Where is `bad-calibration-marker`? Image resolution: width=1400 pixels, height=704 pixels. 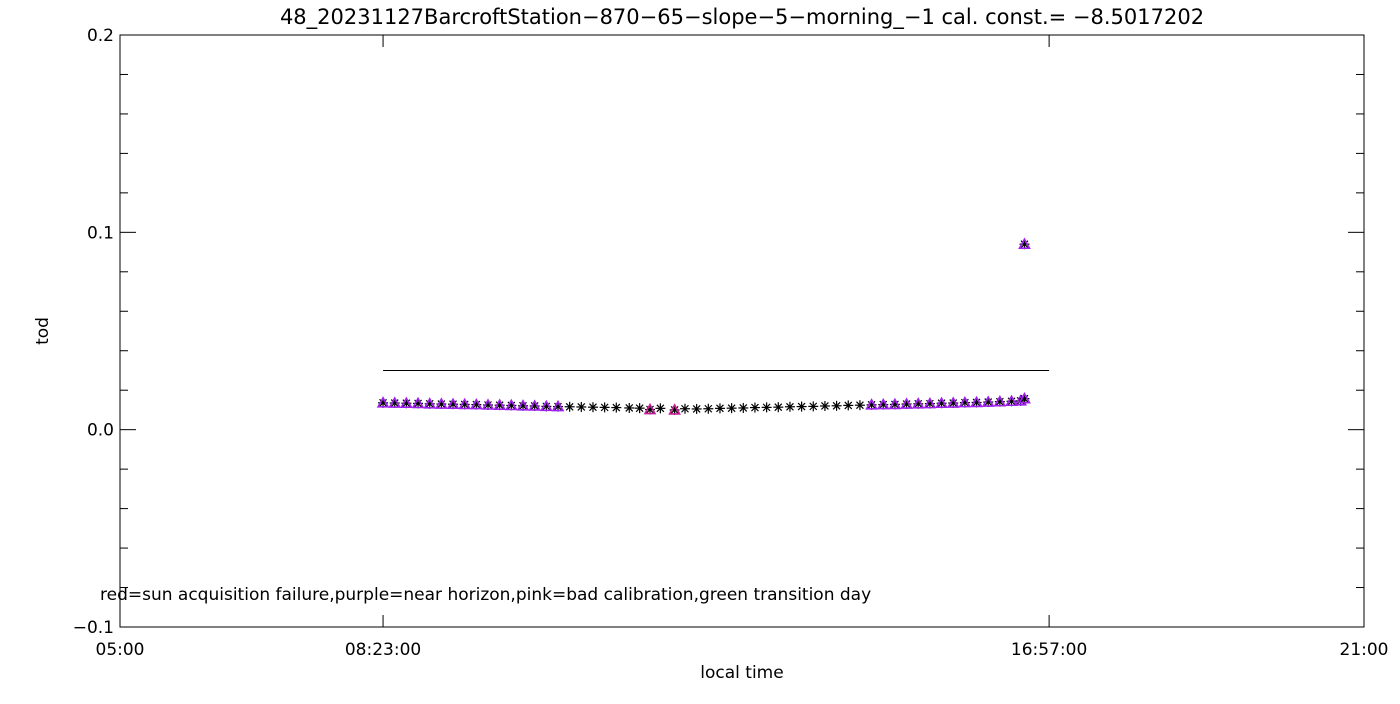
bad-calibration-marker is located at coordinates (674, 409).